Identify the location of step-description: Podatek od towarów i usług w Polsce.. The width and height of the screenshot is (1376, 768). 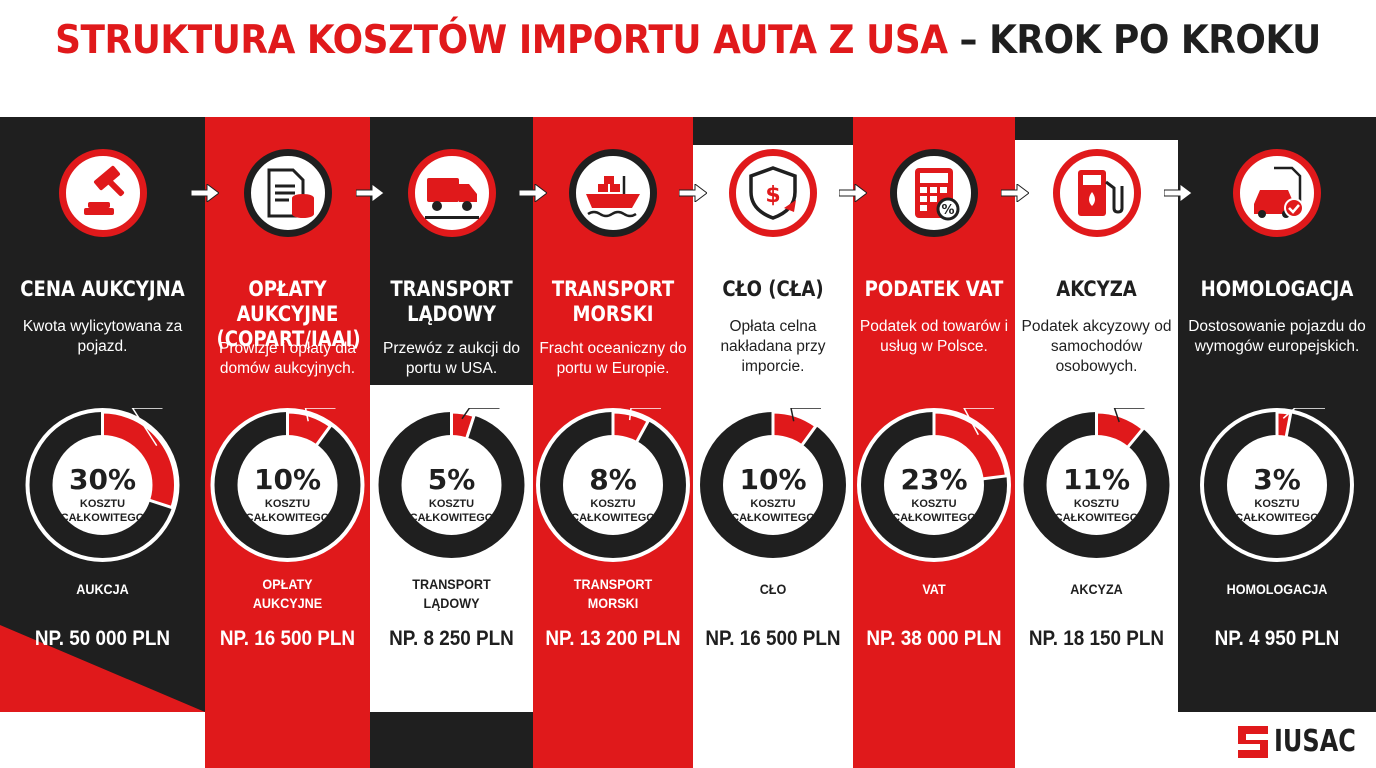
(934, 336).